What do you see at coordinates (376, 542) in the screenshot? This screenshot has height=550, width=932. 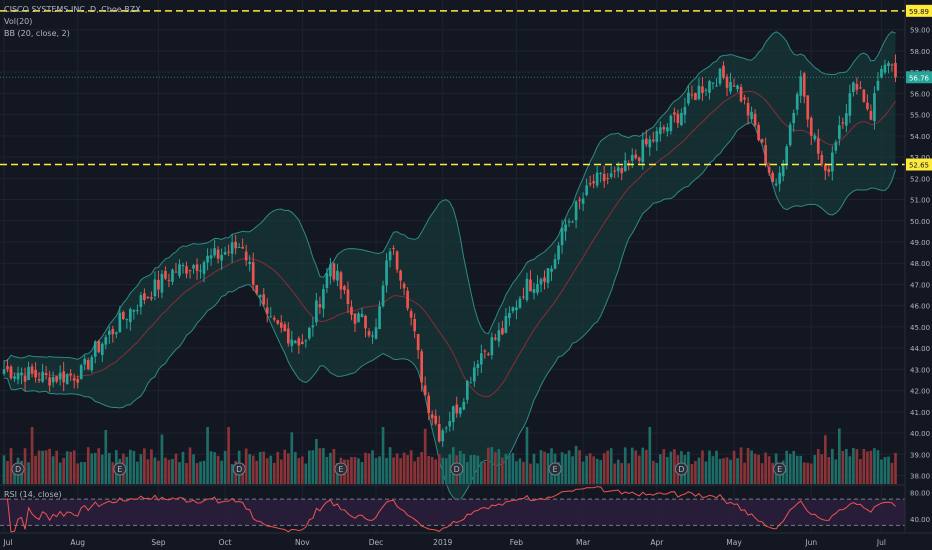 I see `time-tick-label: Dec` at bounding box center [376, 542].